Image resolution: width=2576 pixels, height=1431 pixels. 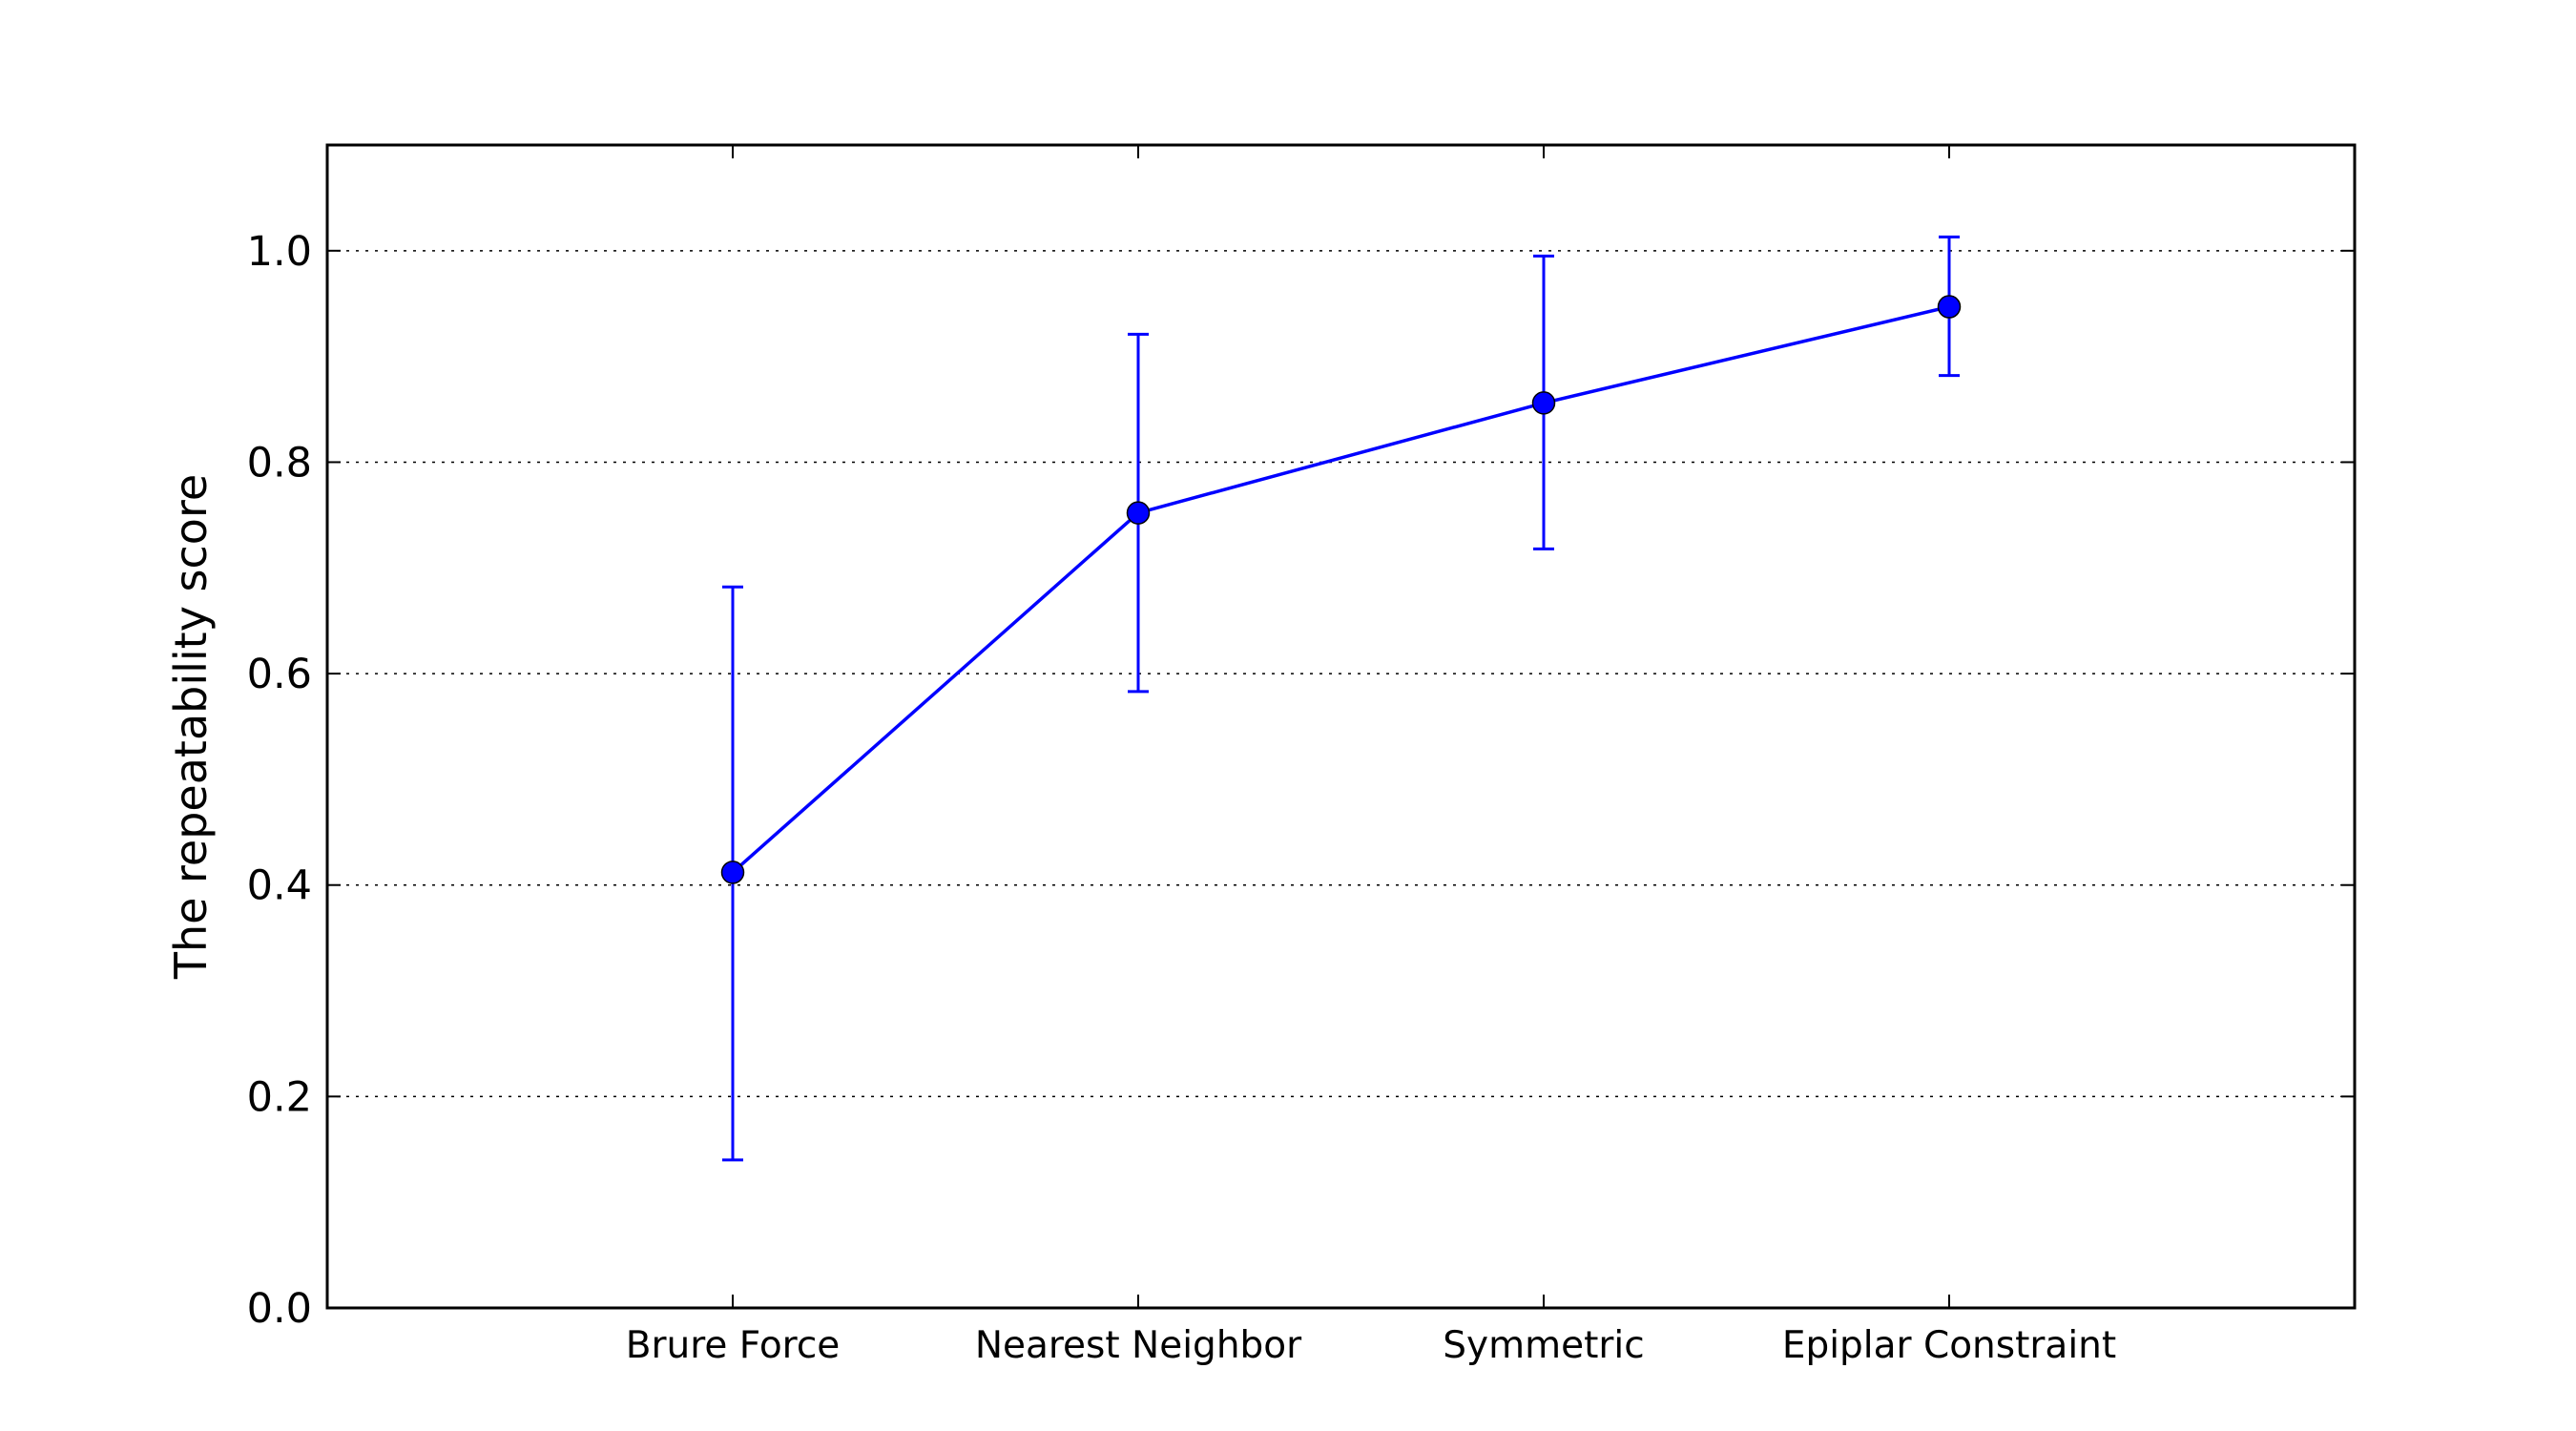 What do you see at coordinates (279, 674) in the screenshot?
I see `y-tick-label: 0.6` at bounding box center [279, 674].